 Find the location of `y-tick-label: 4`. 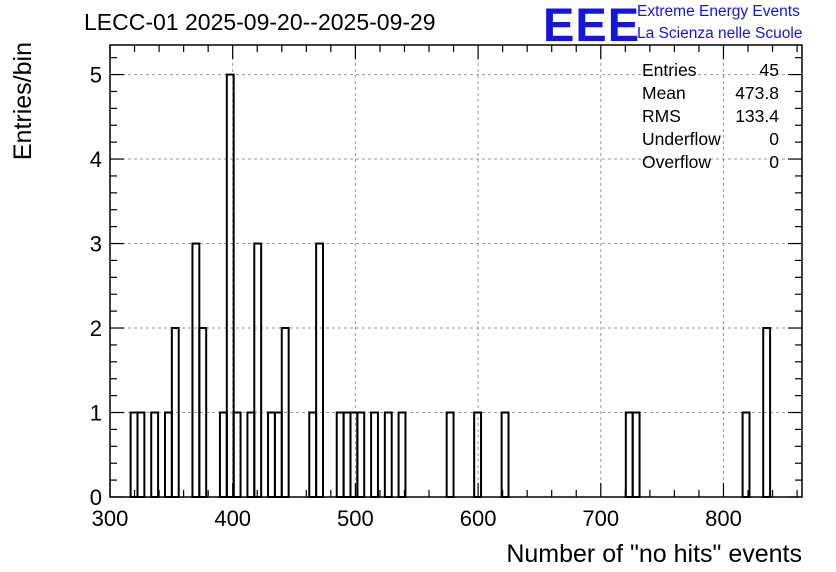

y-tick-label: 4 is located at coordinates (96, 159).